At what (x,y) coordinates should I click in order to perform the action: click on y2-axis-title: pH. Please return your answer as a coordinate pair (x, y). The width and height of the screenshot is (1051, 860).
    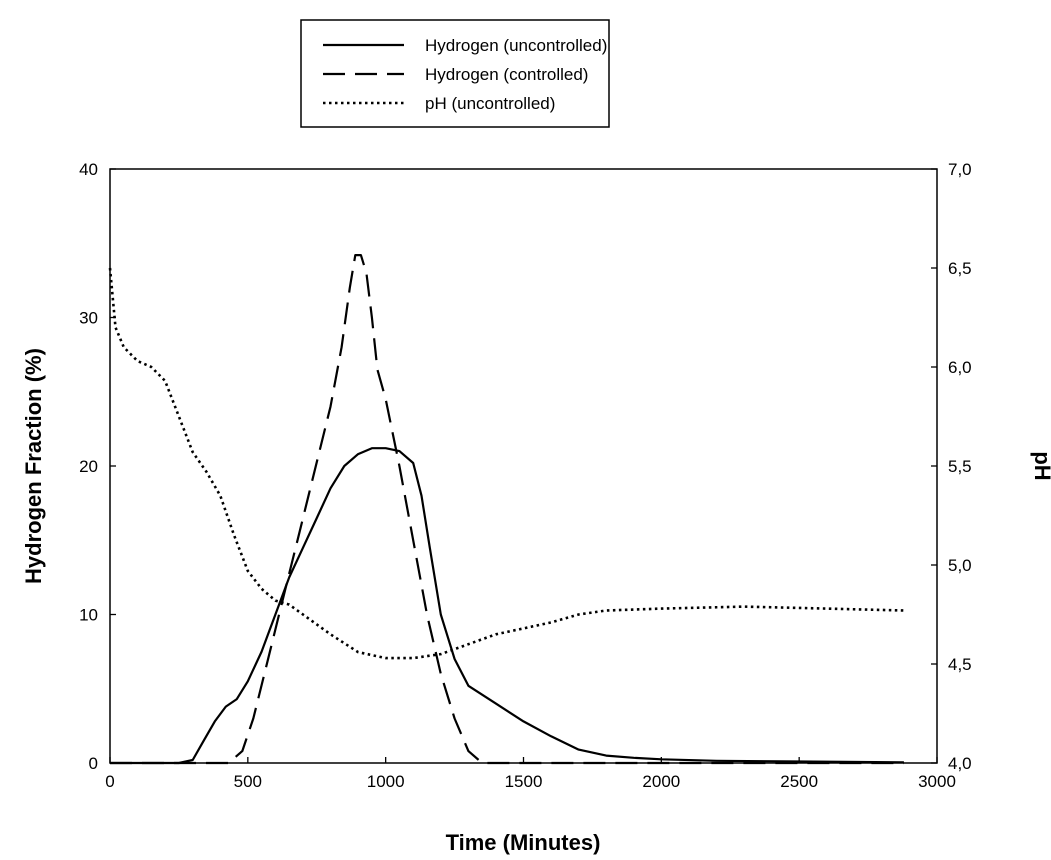
    Looking at the image, I should click on (1040, 465).